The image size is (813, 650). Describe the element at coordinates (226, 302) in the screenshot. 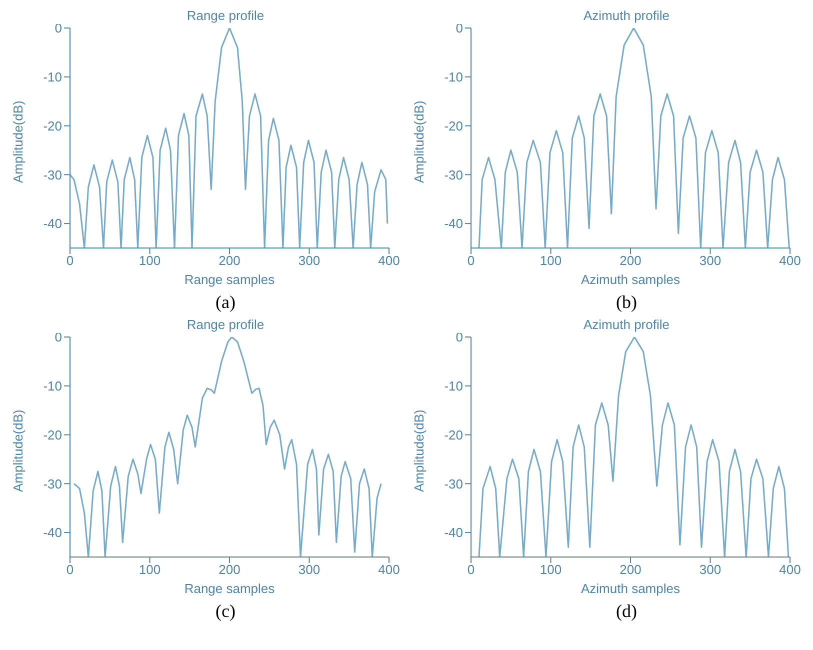

I see `text: (a)` at that location.